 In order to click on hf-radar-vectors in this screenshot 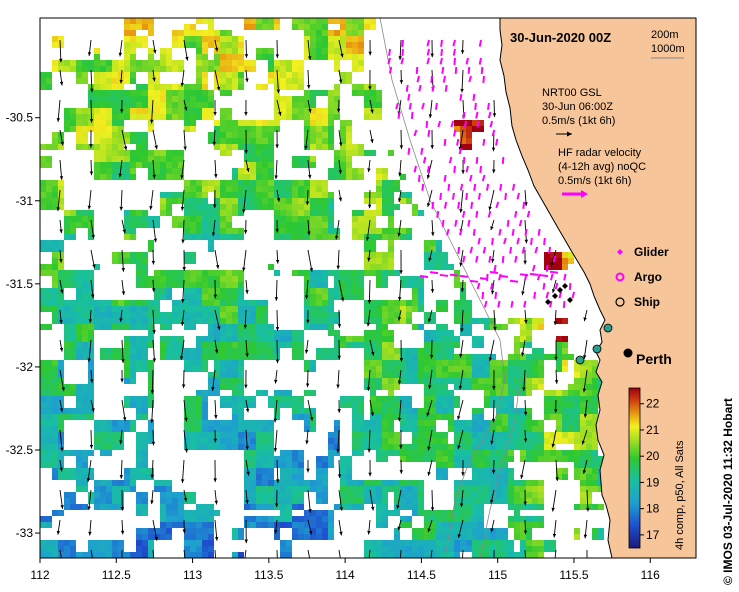, I will do `click(481, 173)`.